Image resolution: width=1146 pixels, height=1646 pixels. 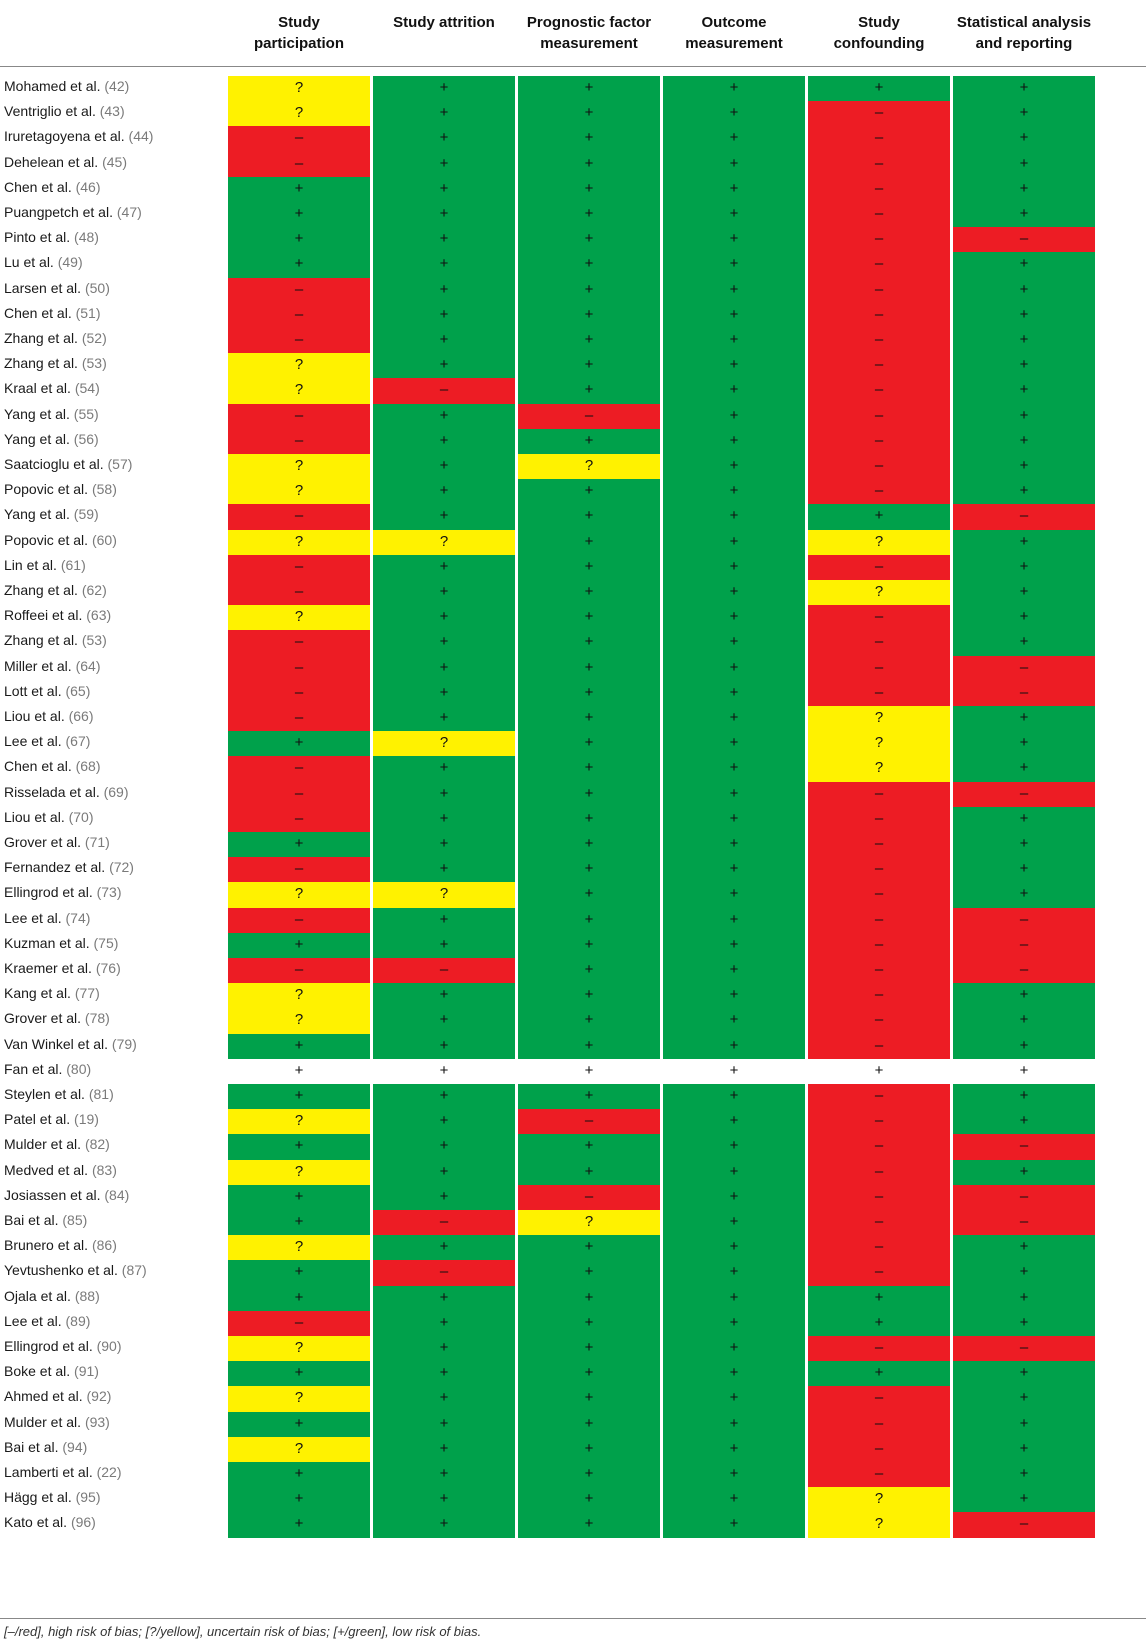 I want to click on study-reference: (88), so click(x=87, y=1295).